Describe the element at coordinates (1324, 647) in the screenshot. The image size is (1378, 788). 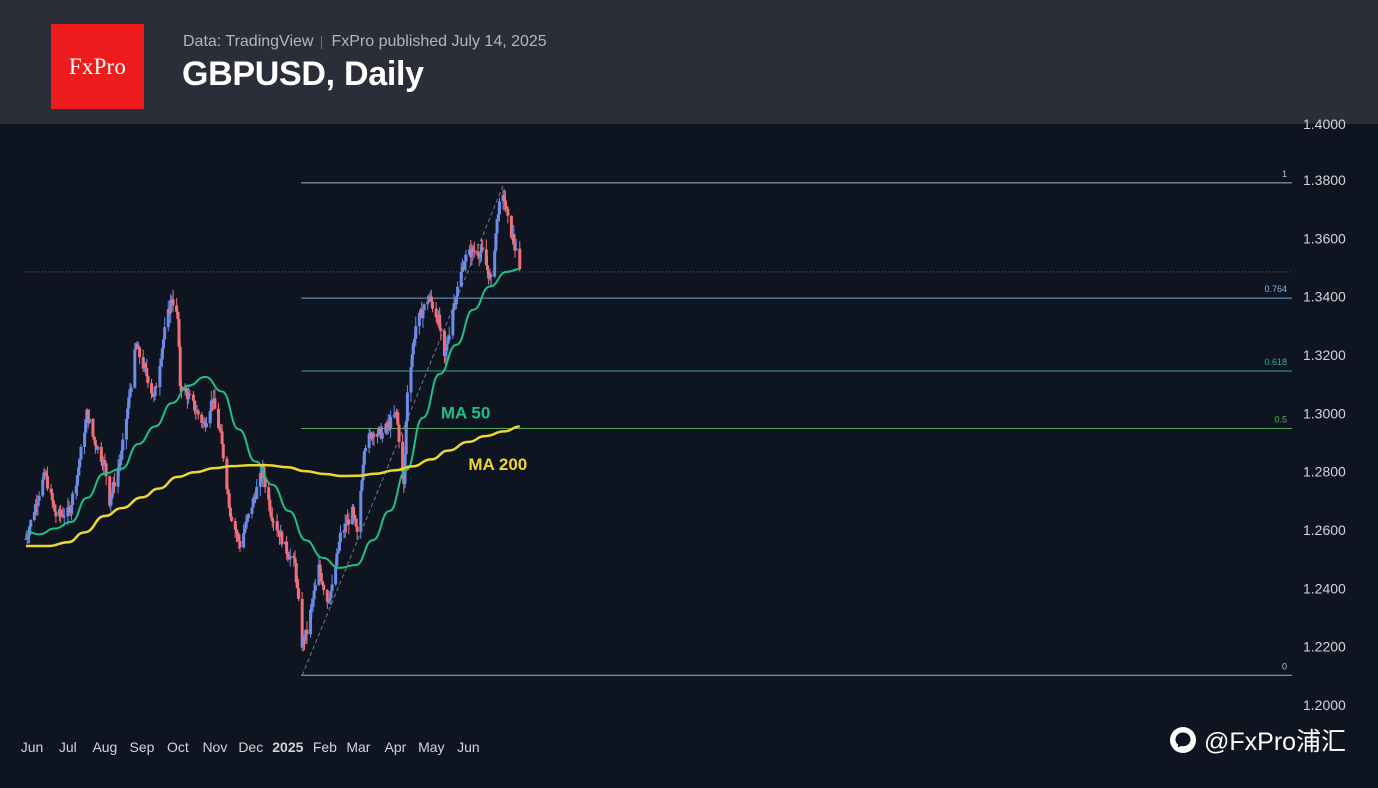
I see `y-tick-label: 1.2200` at that location.